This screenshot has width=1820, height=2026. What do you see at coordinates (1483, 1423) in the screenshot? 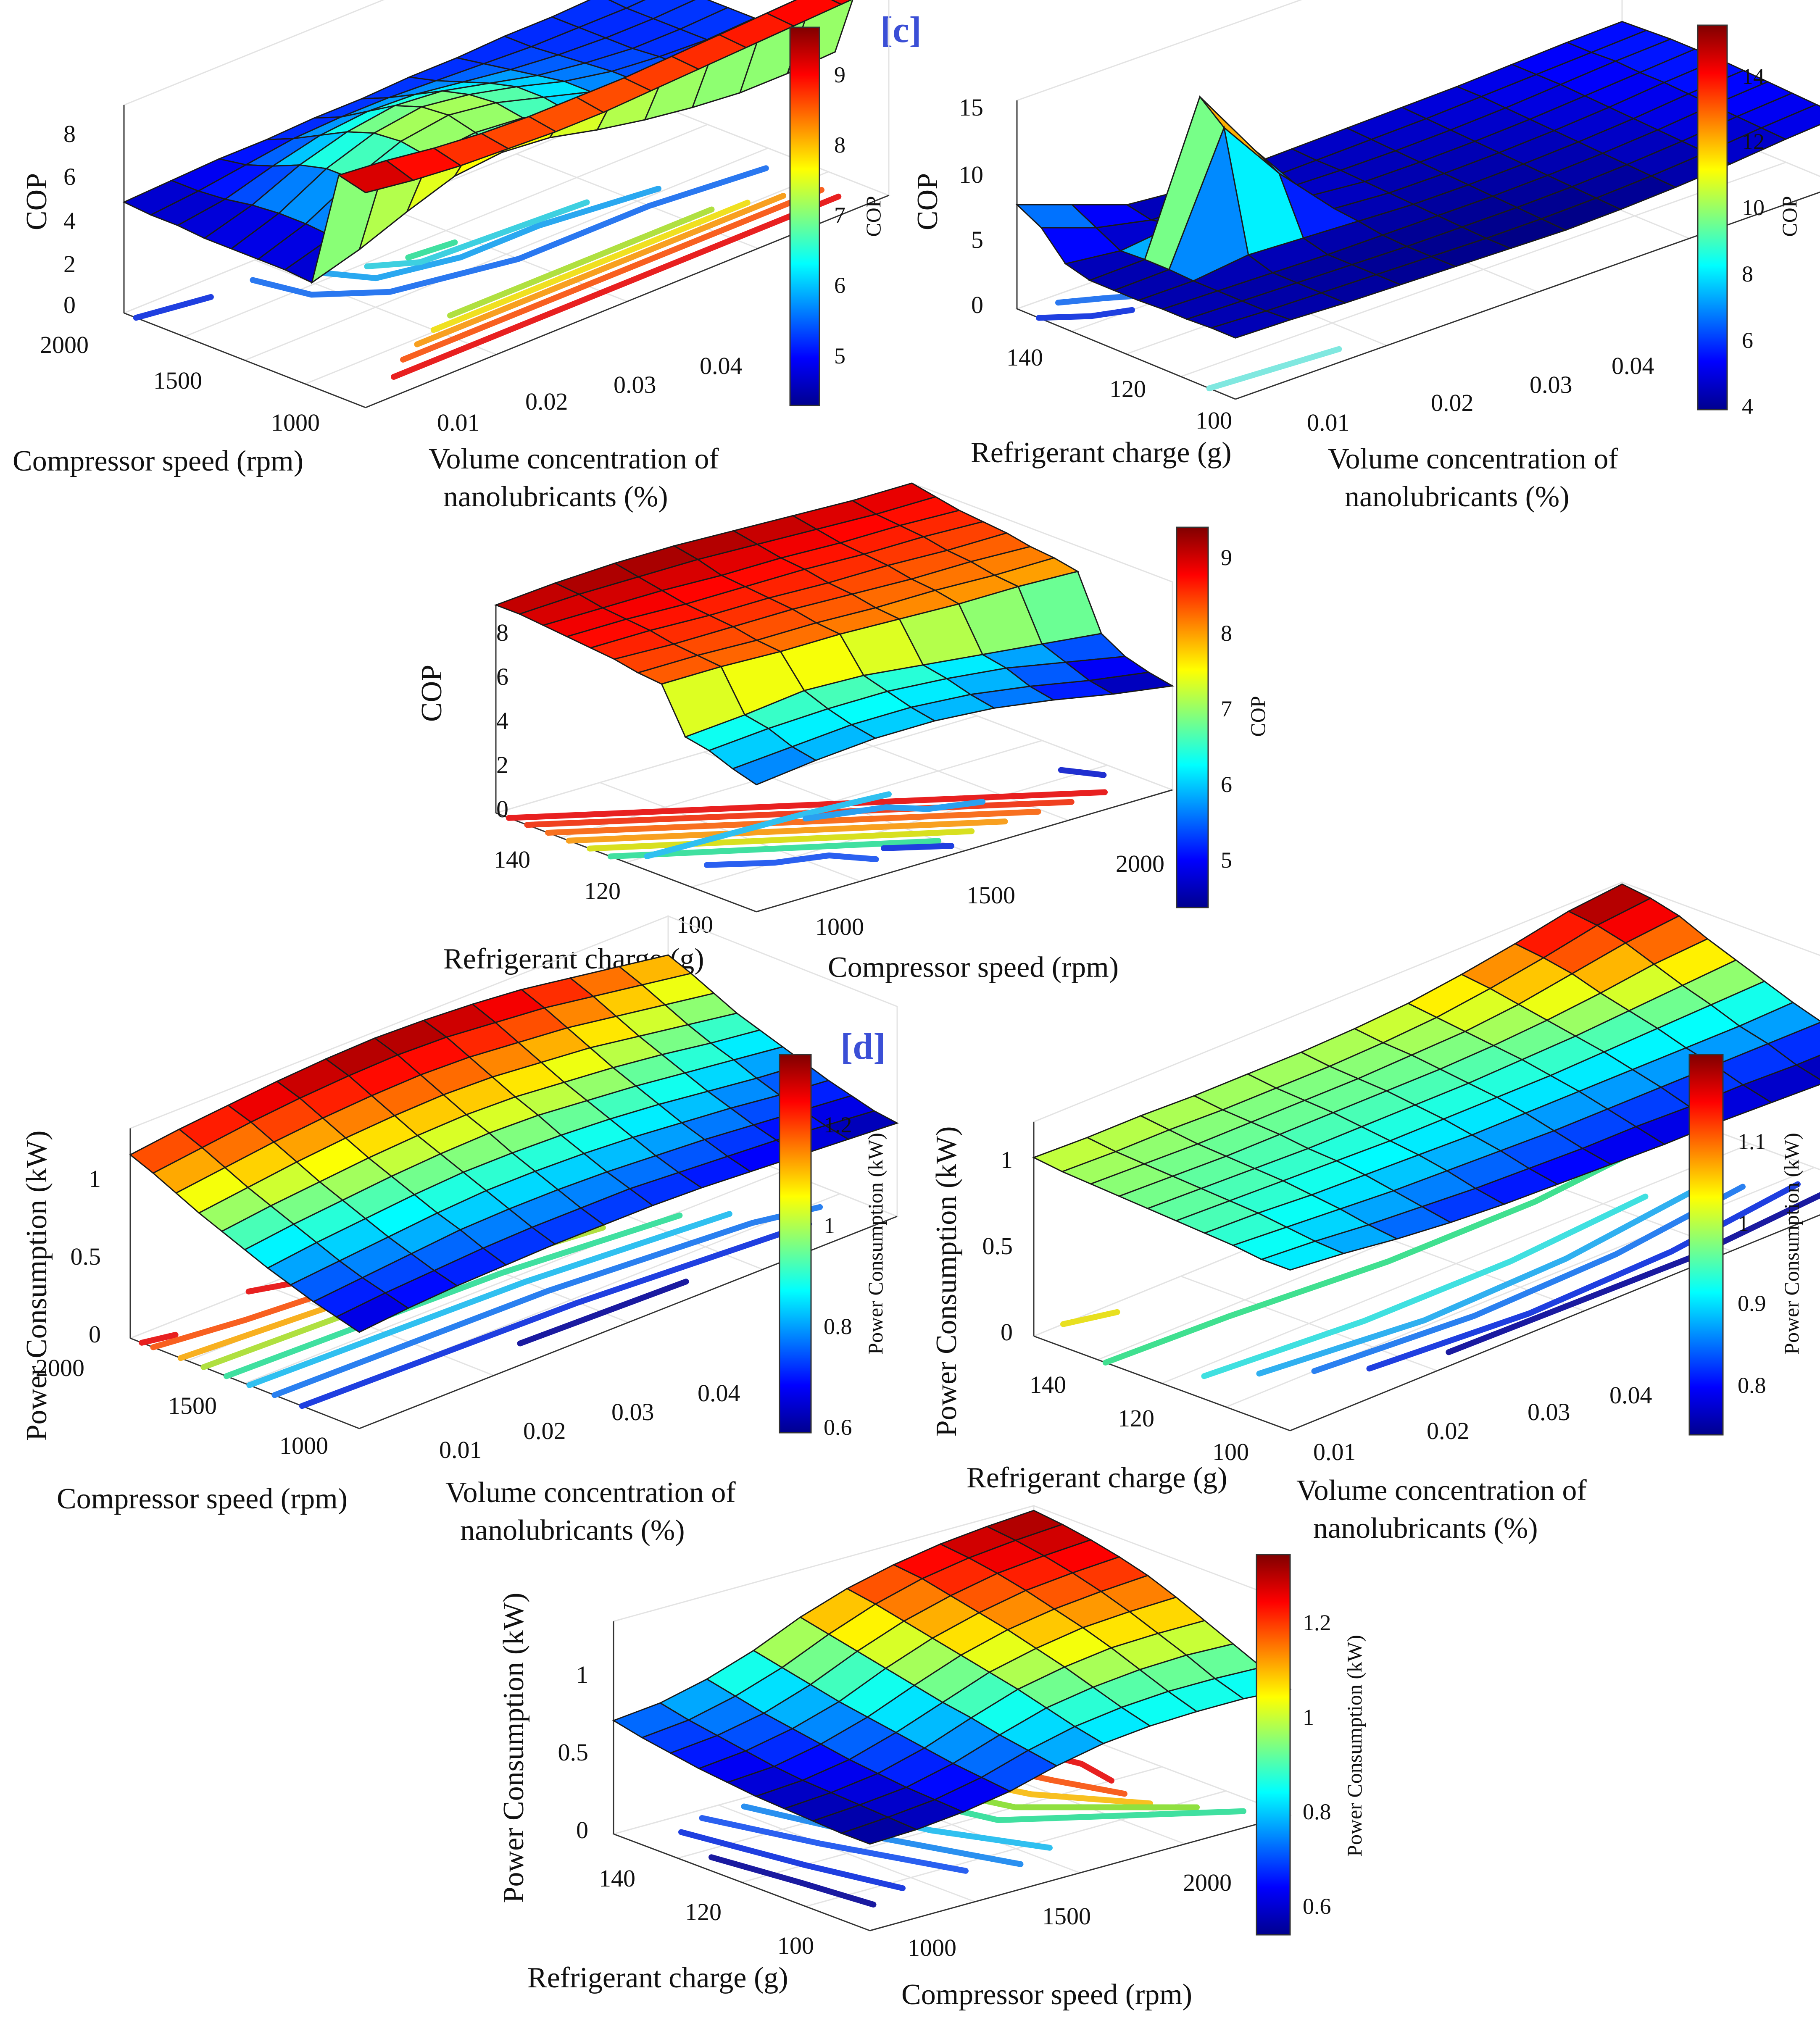
I see `d2-y-ticks: 0.01 0.02 0.03 0.04` at bounding box center [1483, 1423].